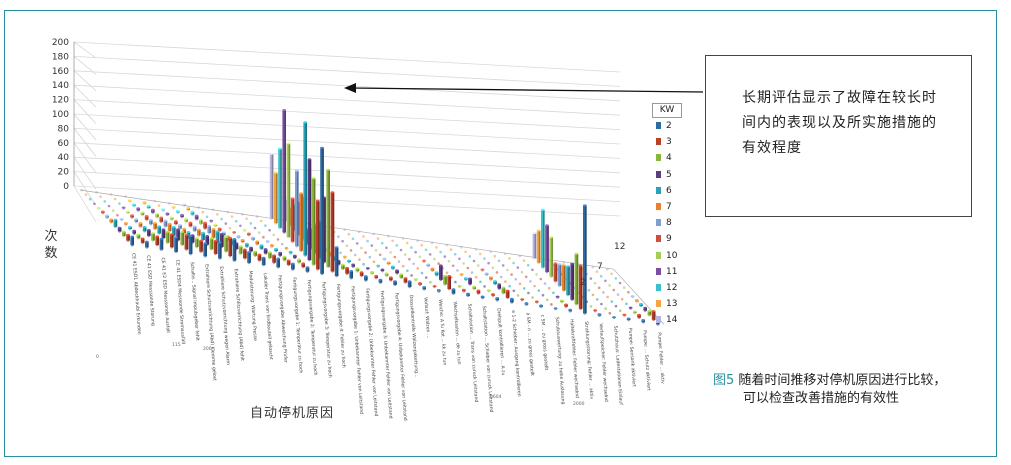 The height and width of the screenshot is (465, 1011). I want to click on legend-label: 14, so click(672, 320).